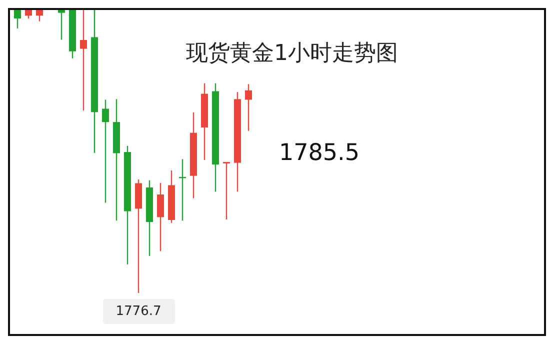 The height and width of the screenshot is (344, 554). I want to click on text: 1785.5, so click(319, 153).